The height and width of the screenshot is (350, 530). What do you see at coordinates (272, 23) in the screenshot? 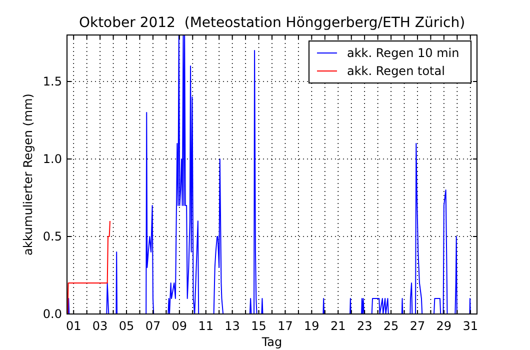
I see `chart-title: Oktober 2012 (Meteostation Hönggerberg/ETH Zürich)` at bounding box center [272, 23].